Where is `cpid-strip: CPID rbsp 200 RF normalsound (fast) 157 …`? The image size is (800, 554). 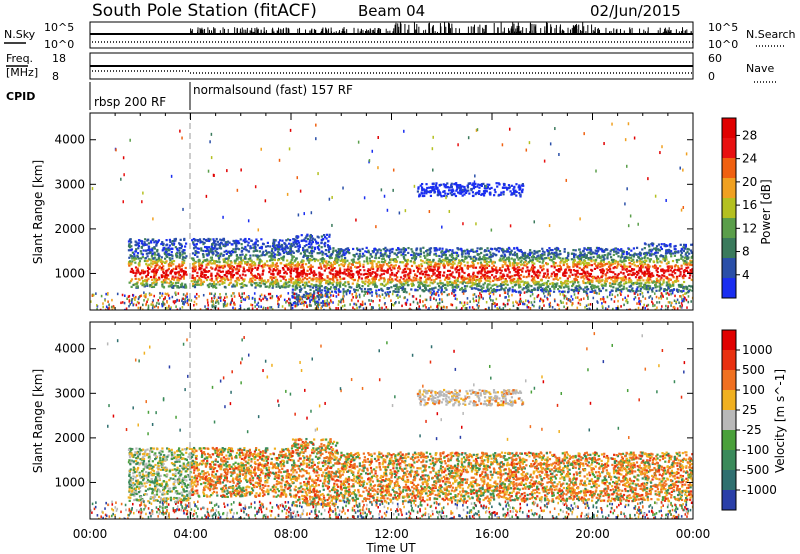
cpid-strip: CPID rbsp 200 RF normalsound (fast) 157 … is located at coordinates (179, 96).